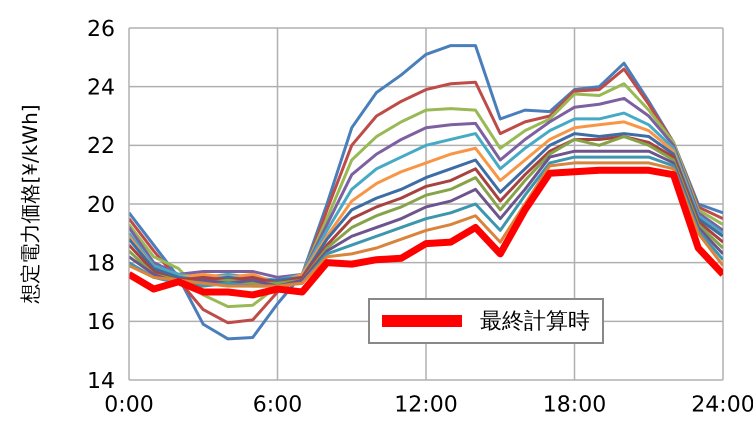 The width and height of the screenshot is (753, 426). I want to click on legend-label: 最終計算時, so click(535, 322).